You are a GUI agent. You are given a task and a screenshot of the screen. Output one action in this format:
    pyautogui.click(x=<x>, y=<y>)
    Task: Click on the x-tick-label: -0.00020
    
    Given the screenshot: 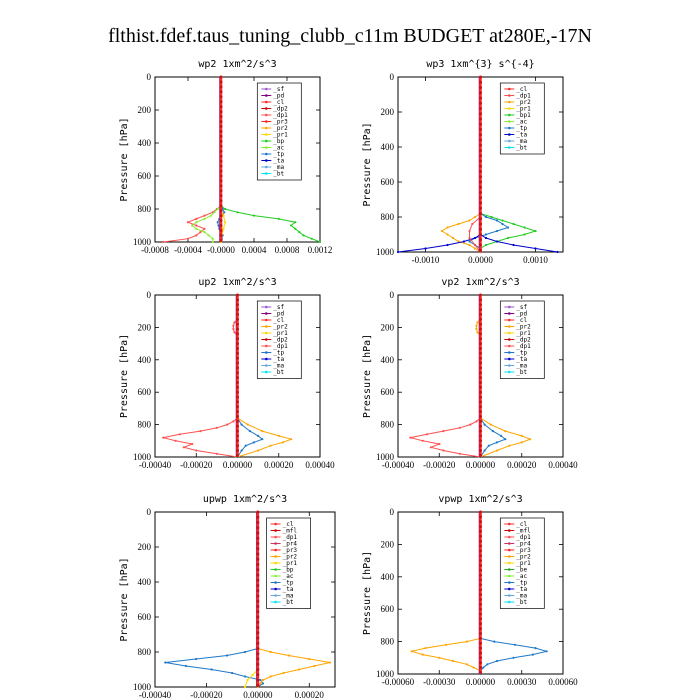 What is the action you would take?
    pyautogui.click(x=206, y=695)
    